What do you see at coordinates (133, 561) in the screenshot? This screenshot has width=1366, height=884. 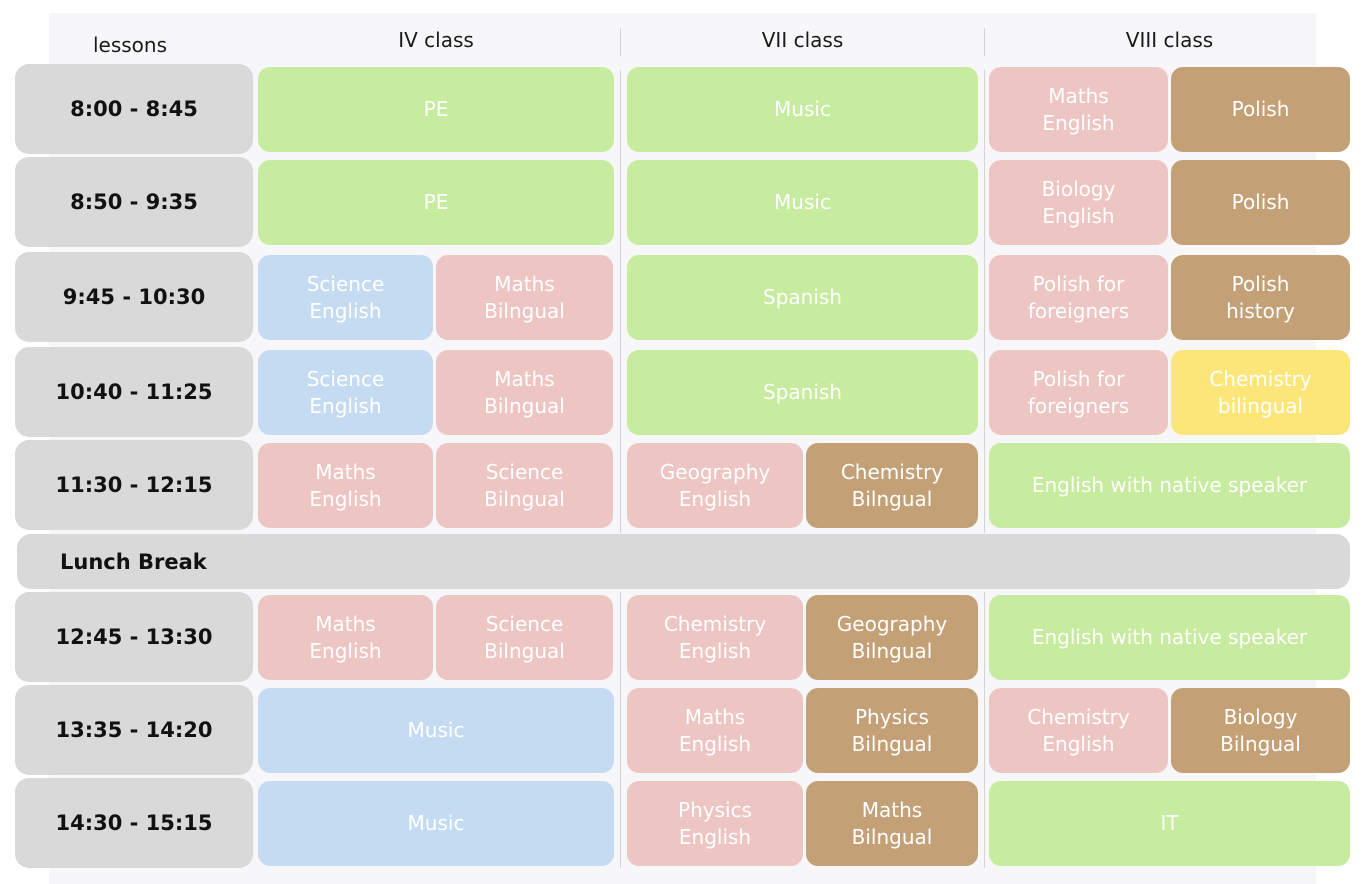 I see `lunch-break-label: Lunch Break` at bounding box center [133, 561].